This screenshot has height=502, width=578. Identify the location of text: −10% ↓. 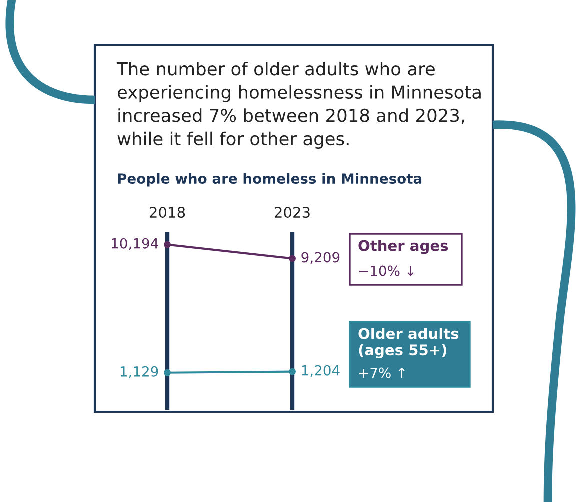
(386, 271).